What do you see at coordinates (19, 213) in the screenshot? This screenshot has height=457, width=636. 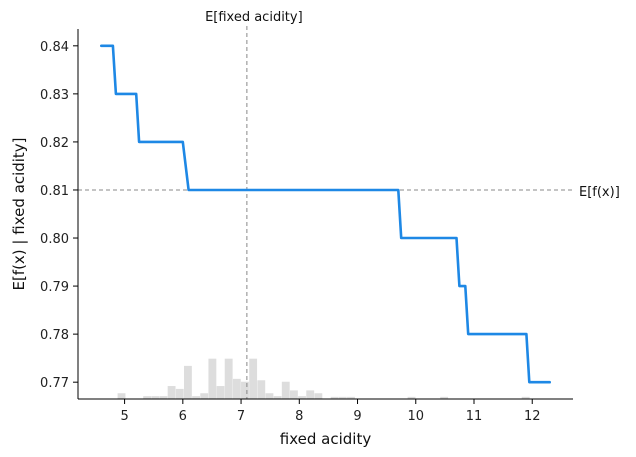 I see `y-axis-title: E[f(x) | fixed acidity]` at bounding box center [19, 213].